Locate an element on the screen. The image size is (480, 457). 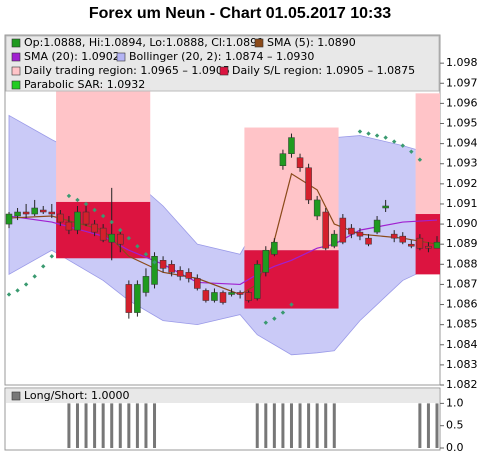
y-tick-label: 1.082 is located at coordinates (462, 384).